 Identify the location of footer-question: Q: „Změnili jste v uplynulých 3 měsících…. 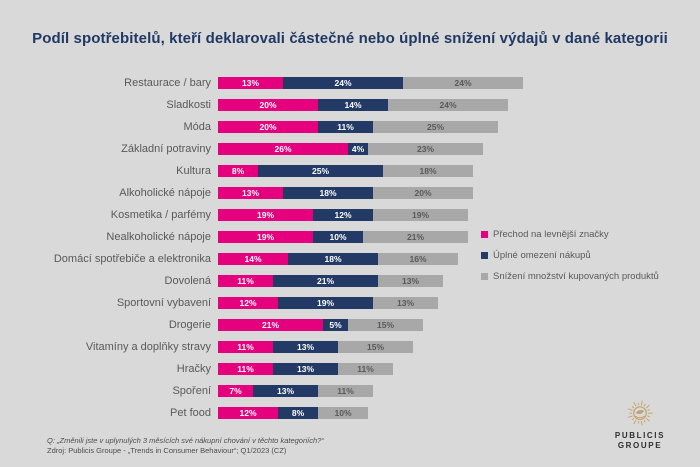
(185, 440).